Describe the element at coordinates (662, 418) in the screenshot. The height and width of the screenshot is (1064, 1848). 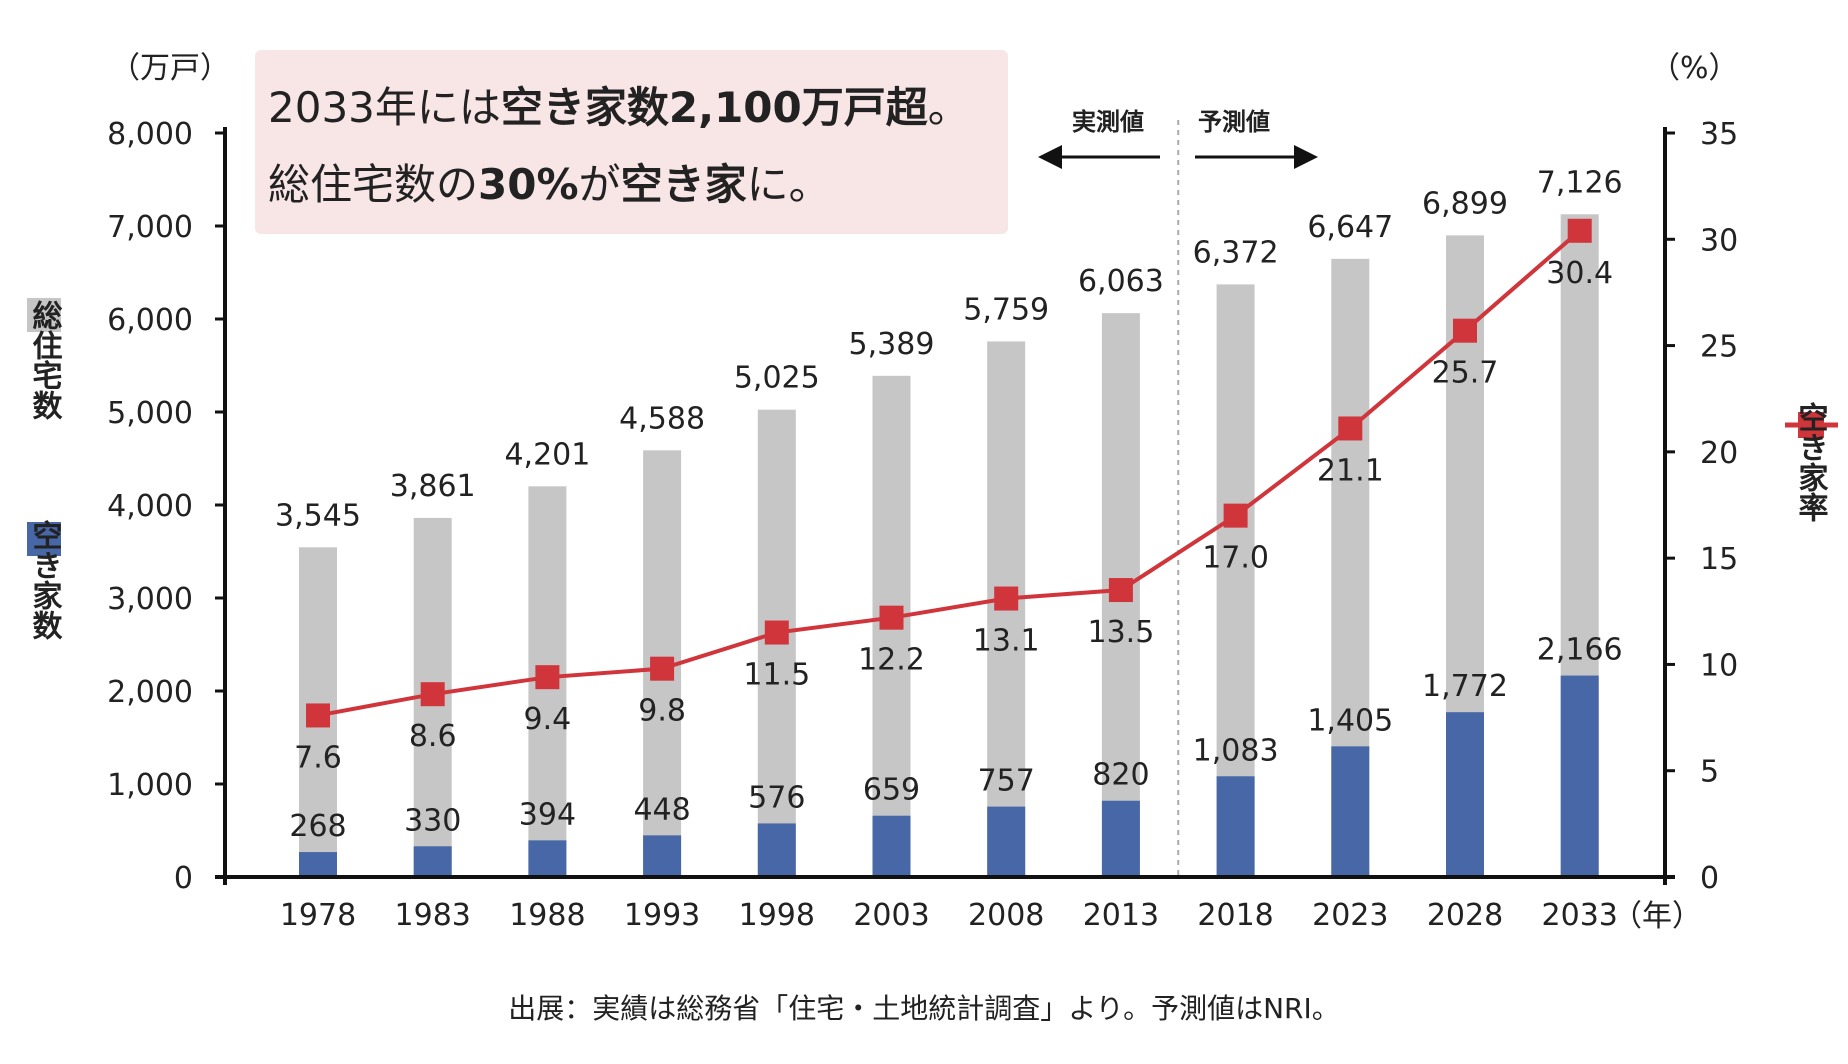
I see `total-data-label: 4,588` at that location.